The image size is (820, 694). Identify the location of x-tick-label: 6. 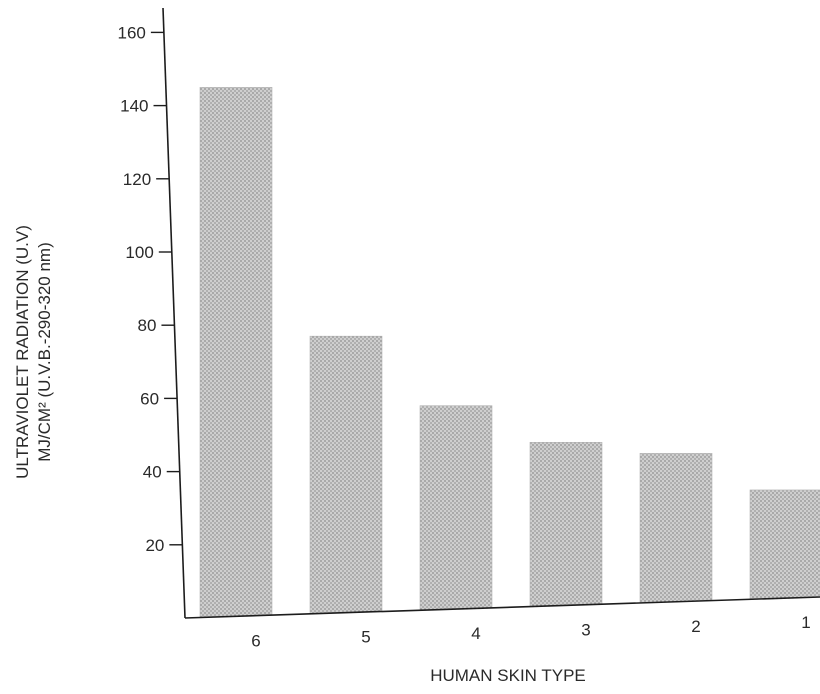
(255, 640).